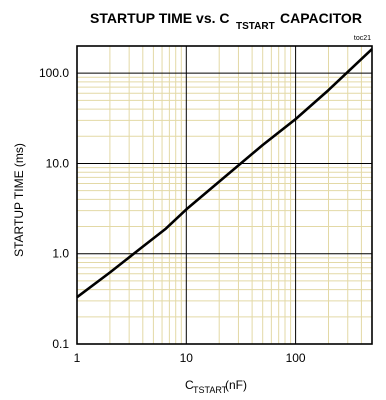 The width and height of the screenshot is (386, 400). I want to click on y-tick-label: 100.0, so click(54, 73).